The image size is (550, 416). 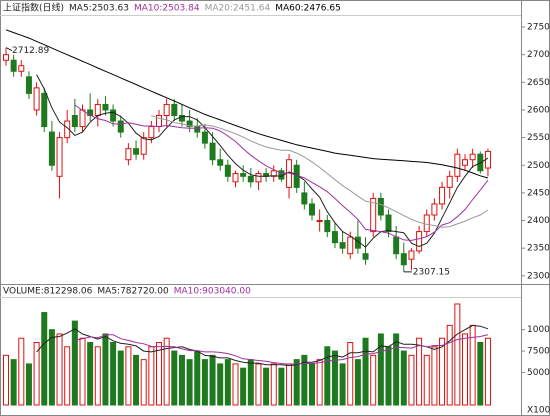 I want to click on legend-entry: MA5:782720.00, so click(x=133, y=292).